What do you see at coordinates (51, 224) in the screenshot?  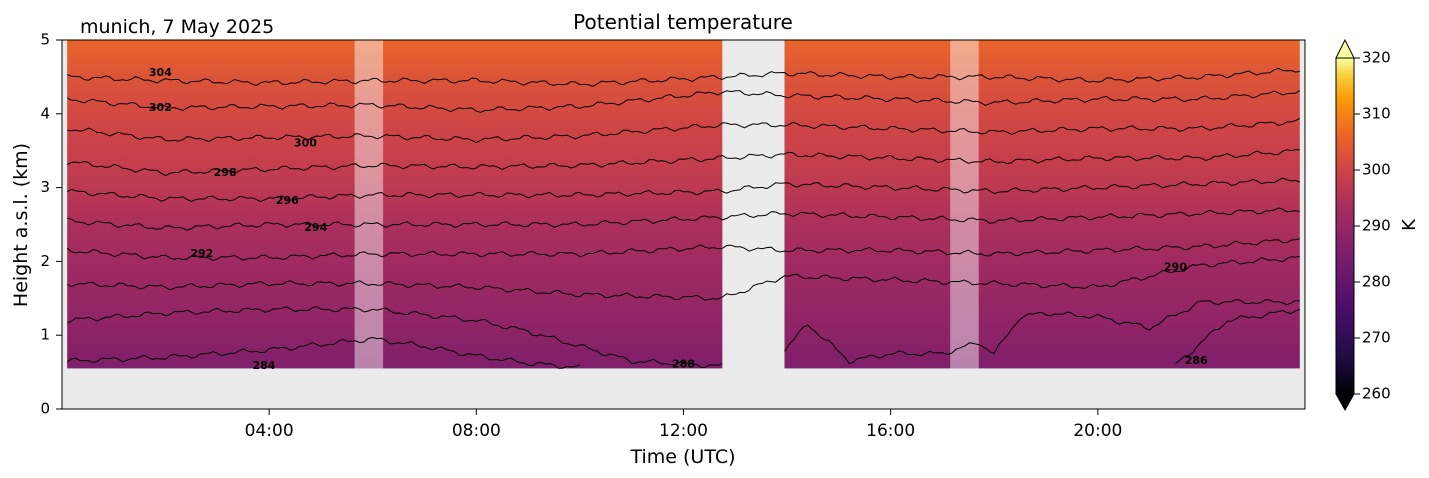 I see `y-axis-ticks: 0 1 2 3 4 5` at bounding box center [51, 224].